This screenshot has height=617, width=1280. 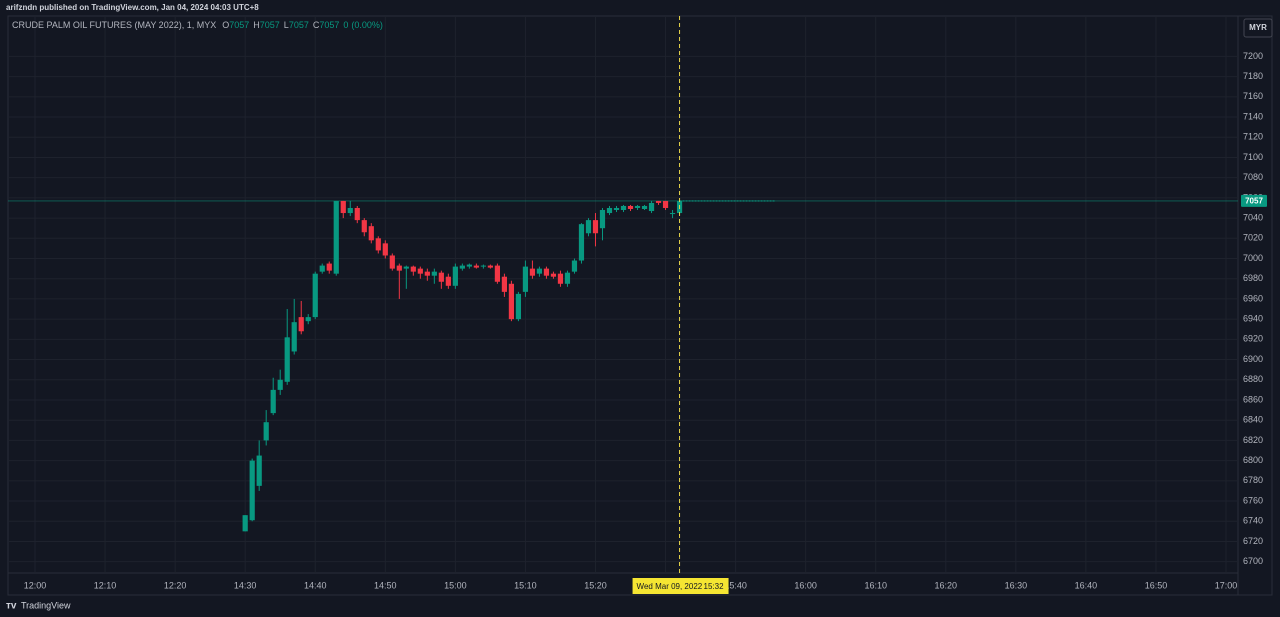 I want to click on y-tick-label: 7080, so click(x=1253, y=177).